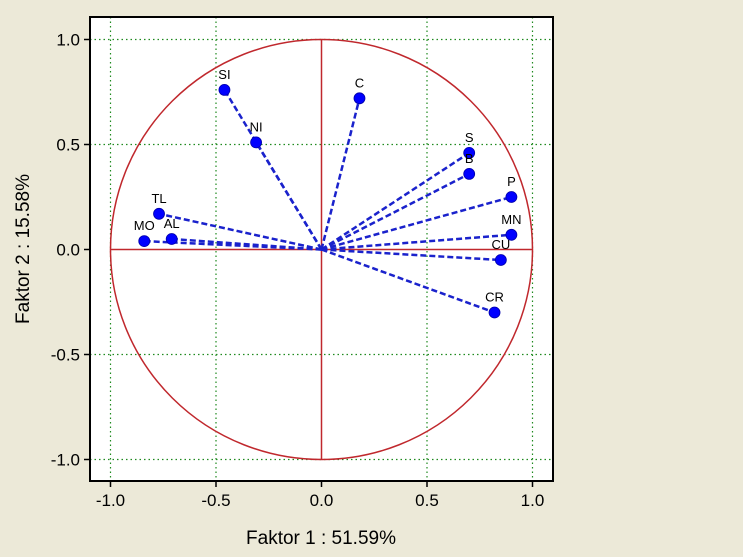  I want to click on point-al, so click(171, 239).